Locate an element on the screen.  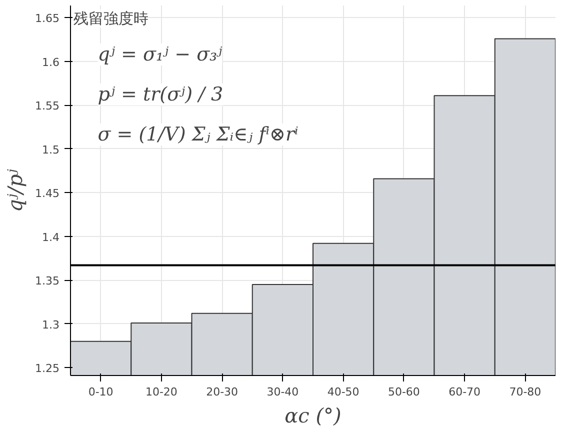
x-tick-label: 30-40 is located at coordinates (282, 392).